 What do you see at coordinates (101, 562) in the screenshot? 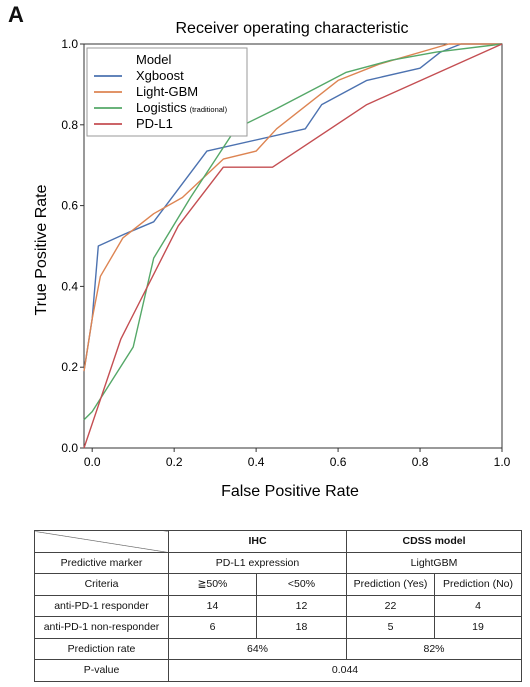
I see `row-label: Predictive marker` at bounding box center [101, 562].